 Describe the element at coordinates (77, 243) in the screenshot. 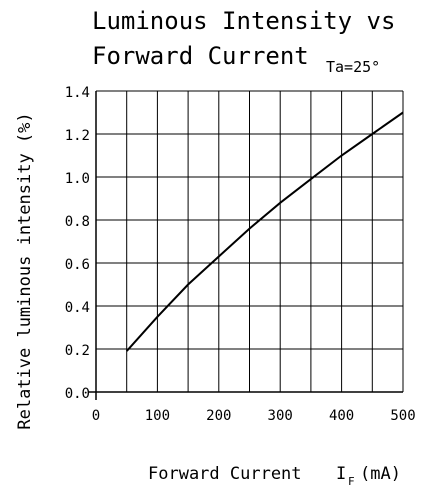

I see `y-tick-labels: 0.0 0.2 0.4 0.6 0.8 1.0 1.2 1.4` at that location.